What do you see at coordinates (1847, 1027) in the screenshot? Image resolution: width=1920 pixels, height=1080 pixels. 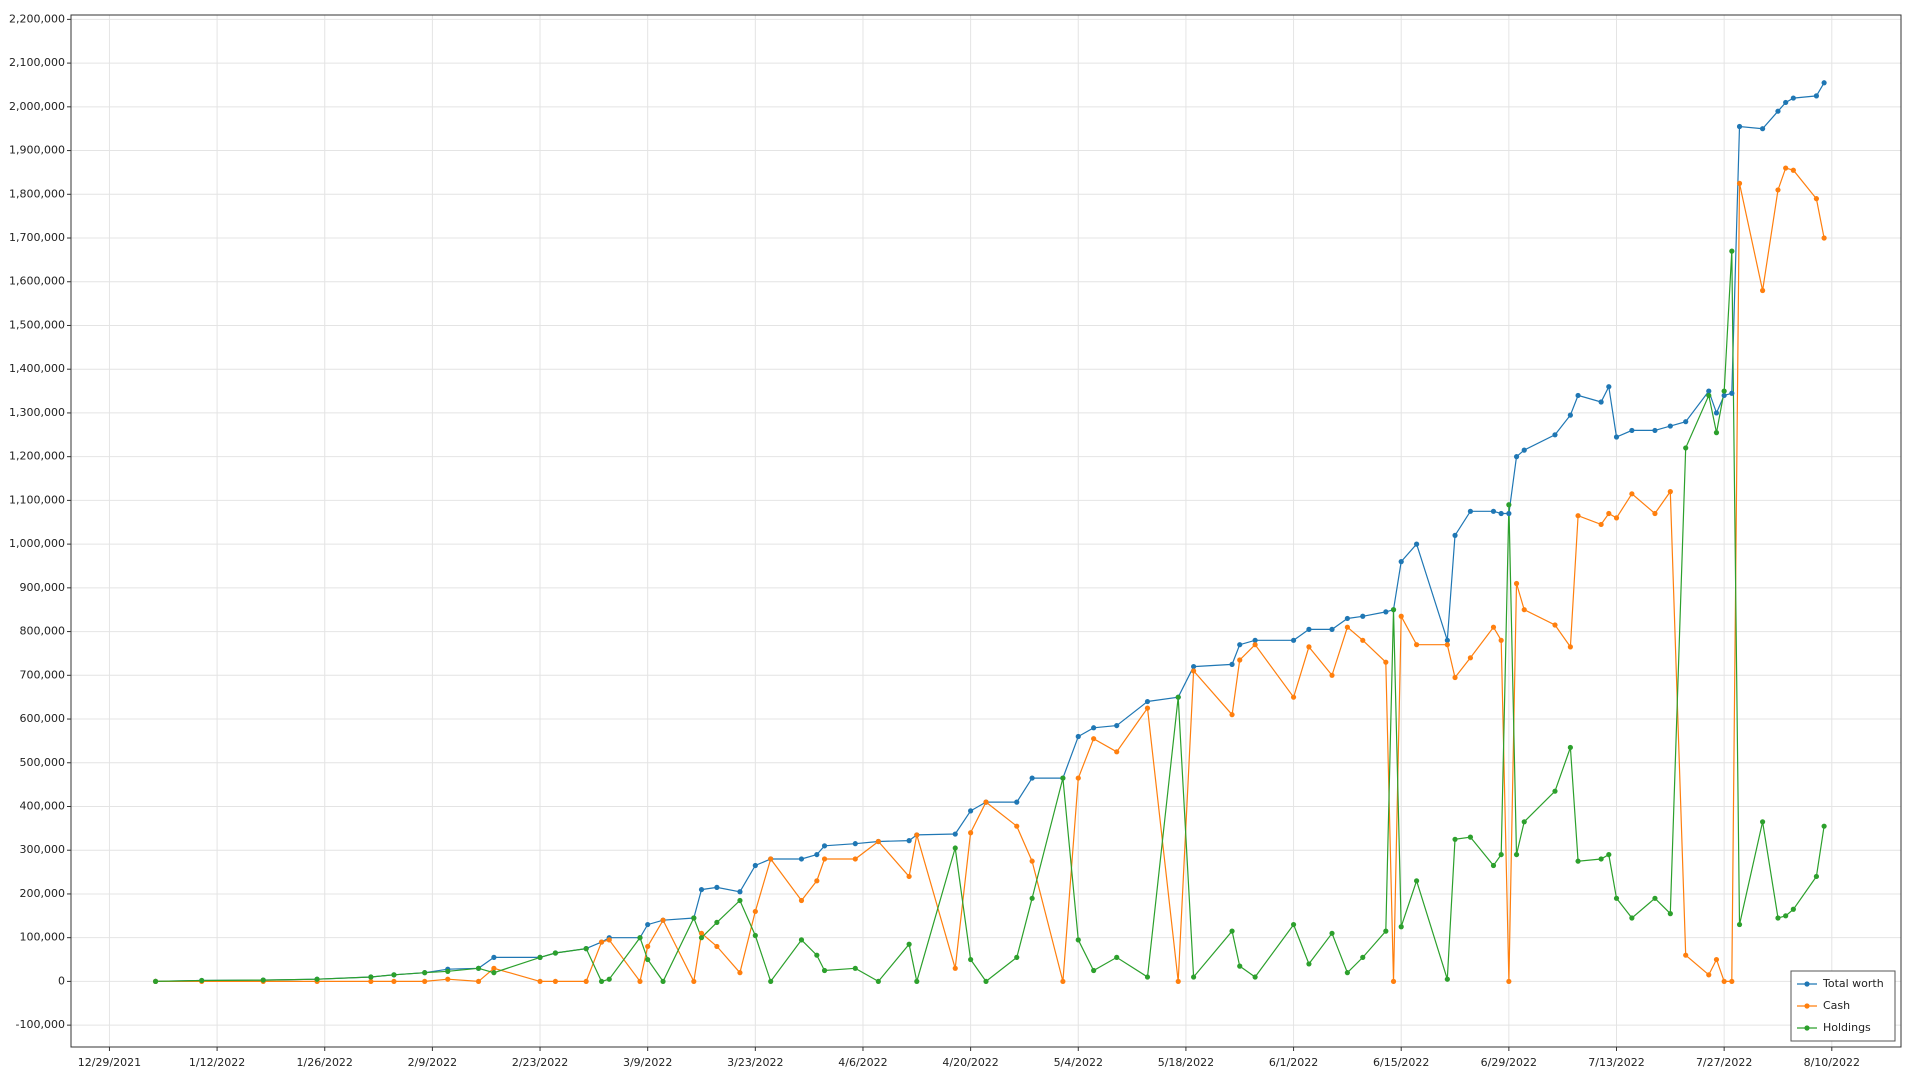 I see `legend-label: Holdings` at bounding box center [1847, 1027].